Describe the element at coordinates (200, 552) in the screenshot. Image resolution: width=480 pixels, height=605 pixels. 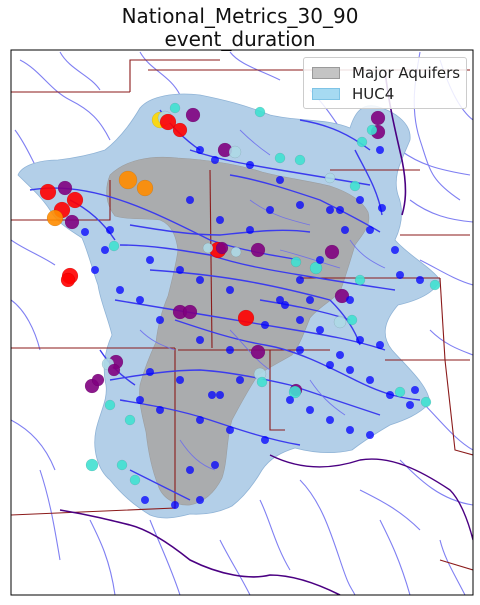
I see `major-river-south` at that location.